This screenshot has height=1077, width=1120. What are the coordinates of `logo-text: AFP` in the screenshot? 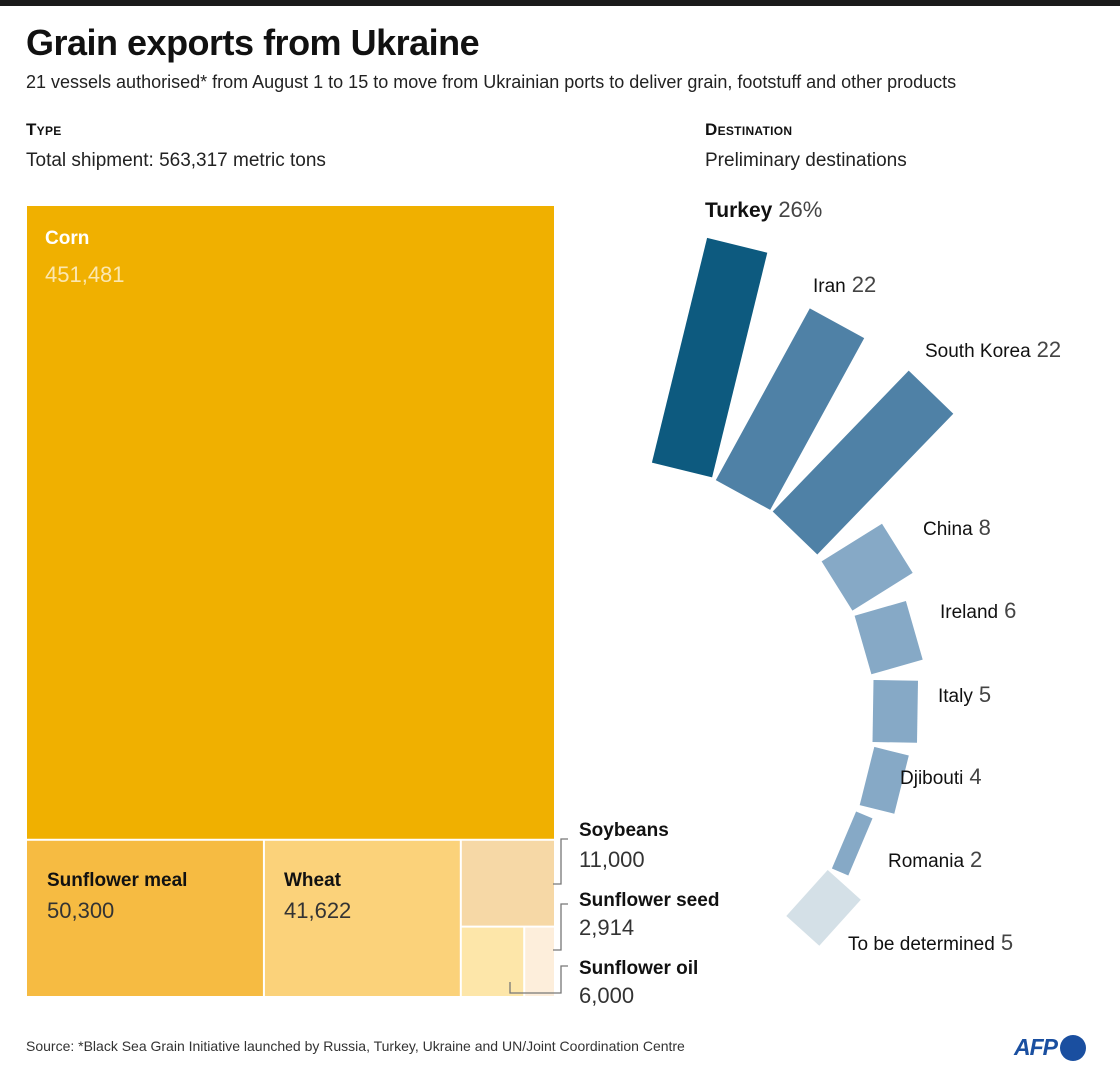 It's located at (1036, 1047).